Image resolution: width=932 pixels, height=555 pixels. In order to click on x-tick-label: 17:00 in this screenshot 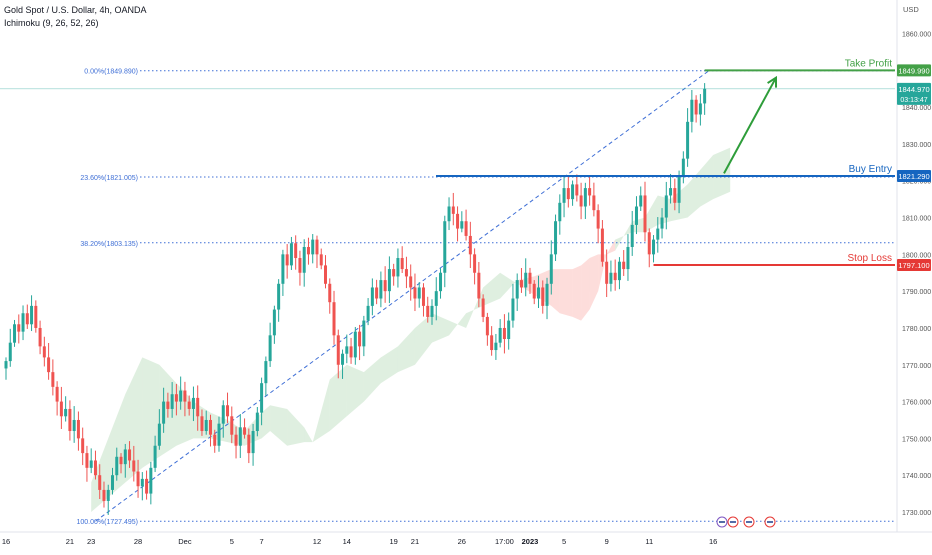, I will do `click(504, 541)`.